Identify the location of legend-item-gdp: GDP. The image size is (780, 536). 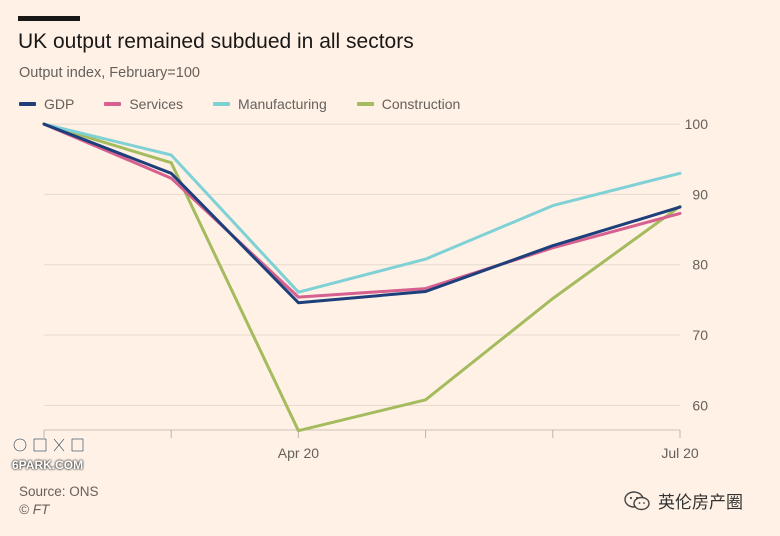
(46, 104).